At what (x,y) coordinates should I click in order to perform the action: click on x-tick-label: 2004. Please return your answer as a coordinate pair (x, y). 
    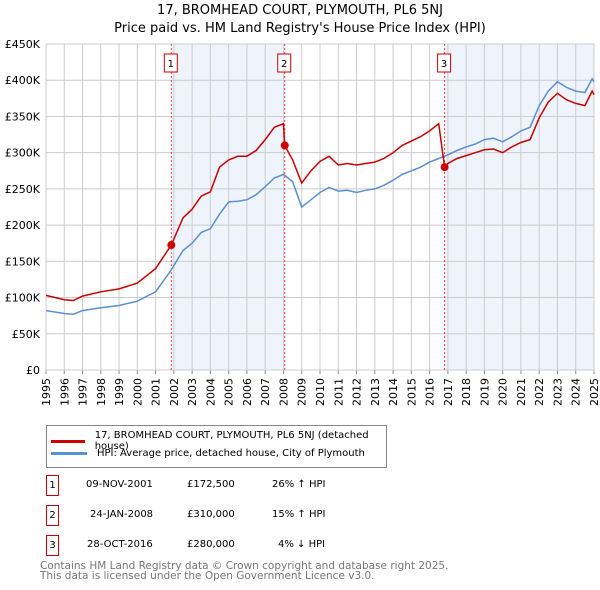
    Looking at the image, I should click on (210, 392).